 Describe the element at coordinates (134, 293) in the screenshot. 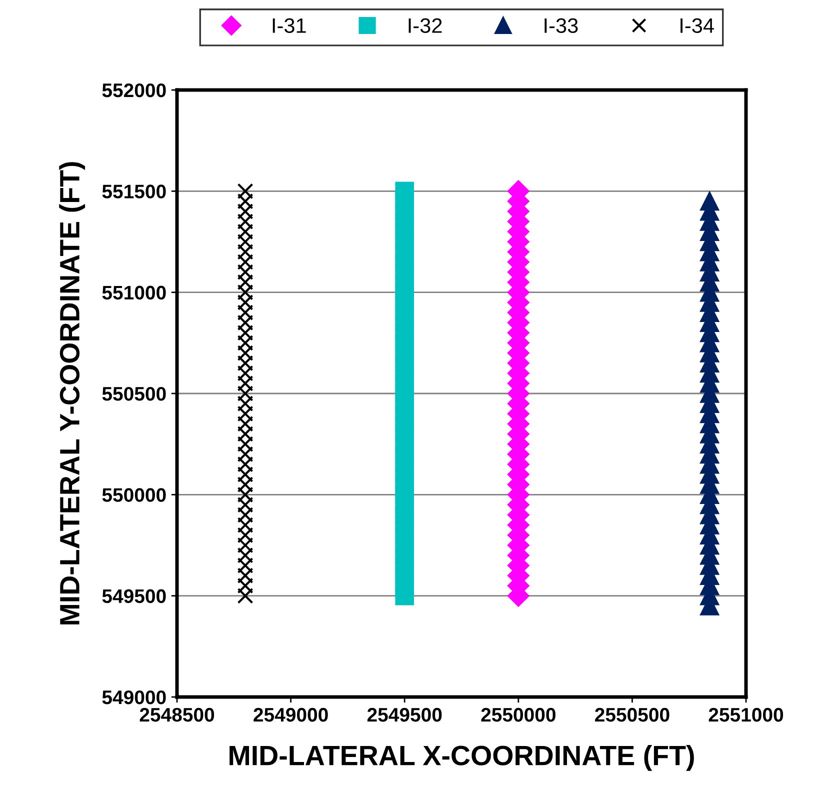

I see `y-tick-label: 551000` at that location.